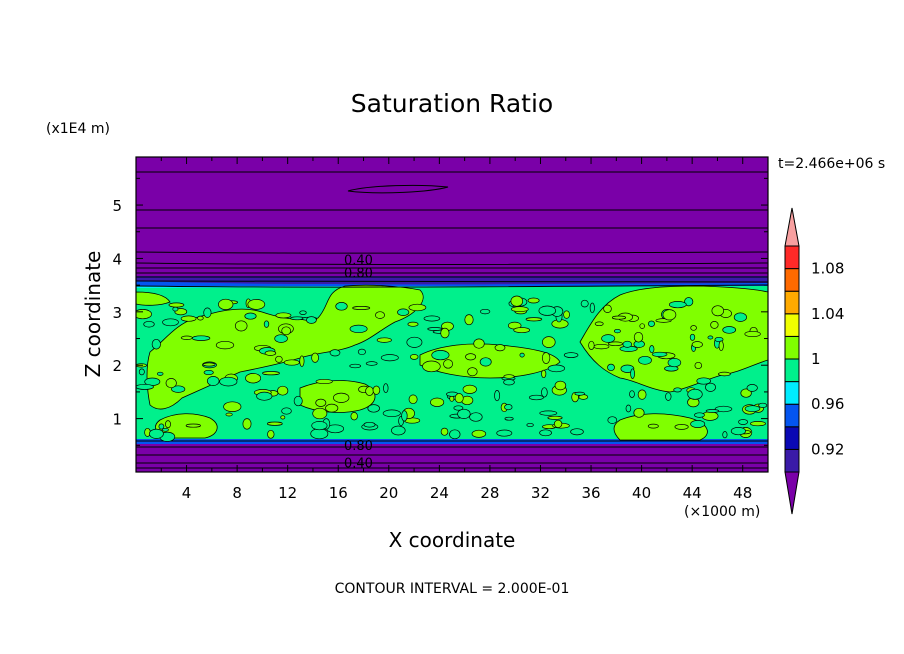  Describe the element at coordinates (93, 314) in the screenshot. I see `y-axis-label: Z coordinate` at that location.